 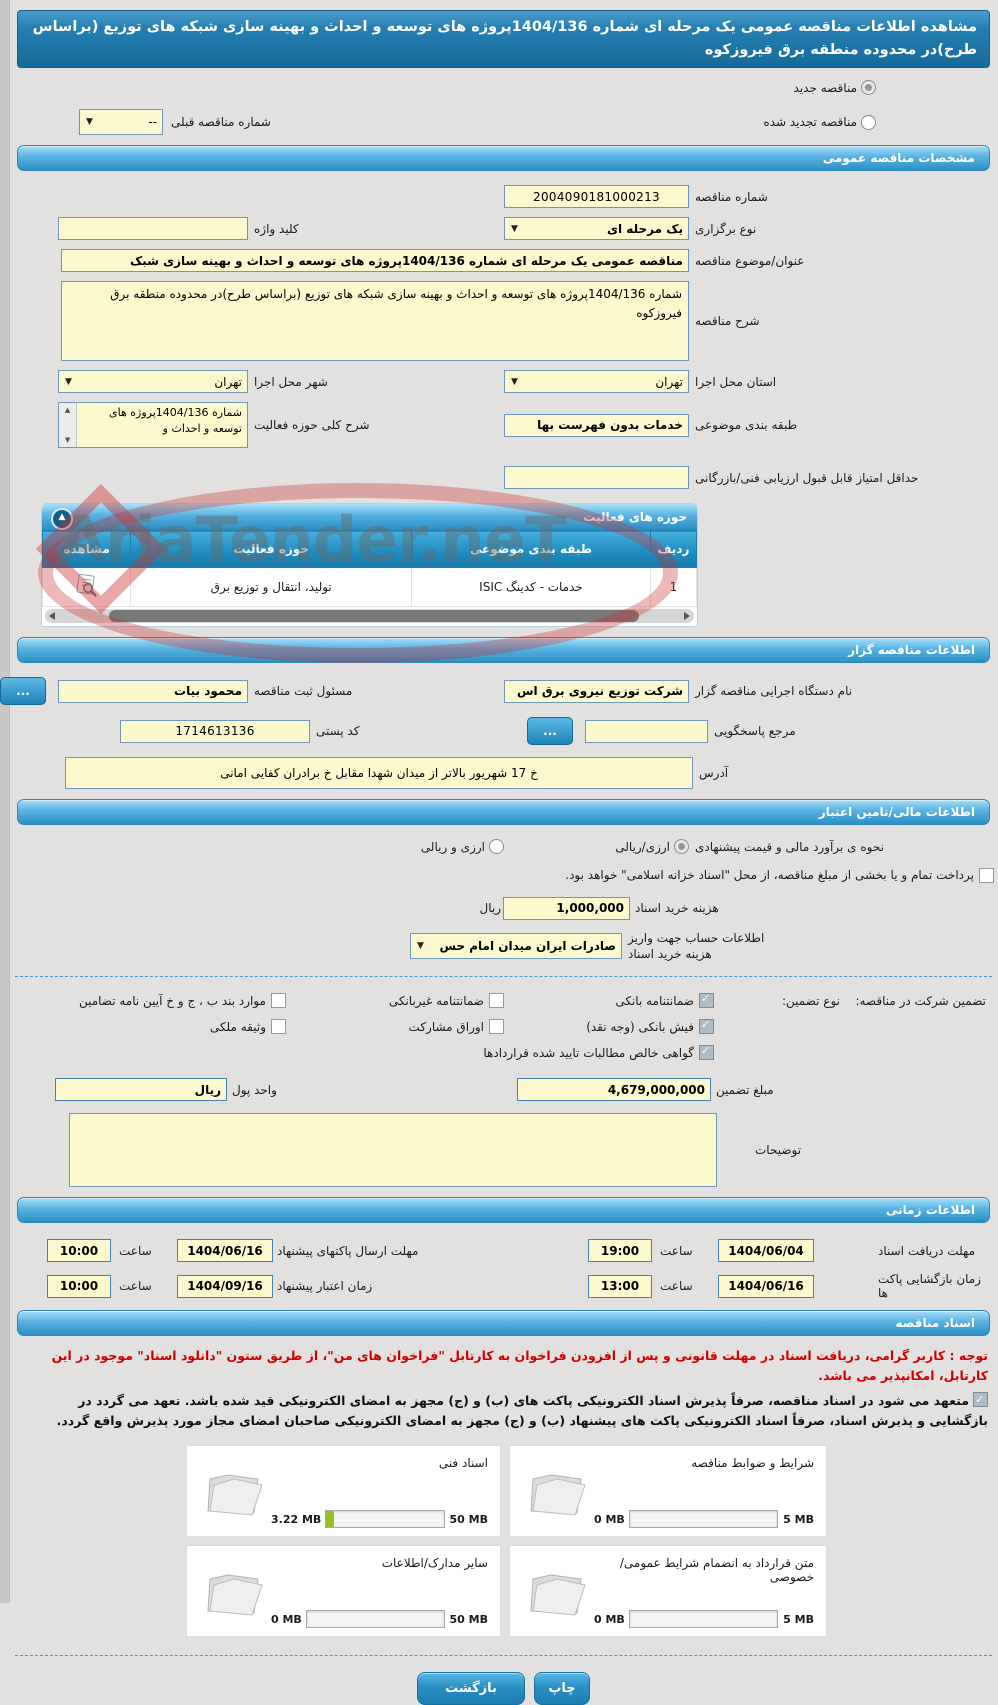 What do you see at coordinates (374, 616) in the screenshot?
I see `scrollbar-thumb` at bounding box center [374, 616].